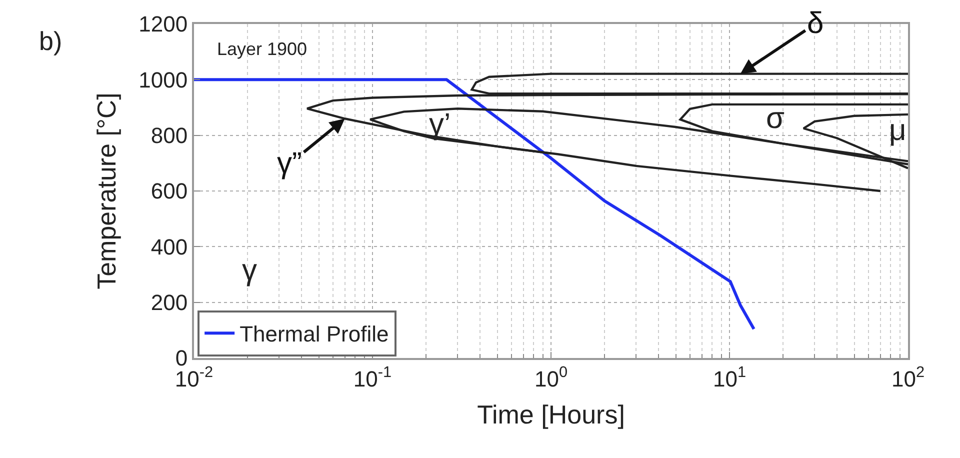 The image size is (960, 458). I want to click on annotation: Layer 1900, so click(262, 49).